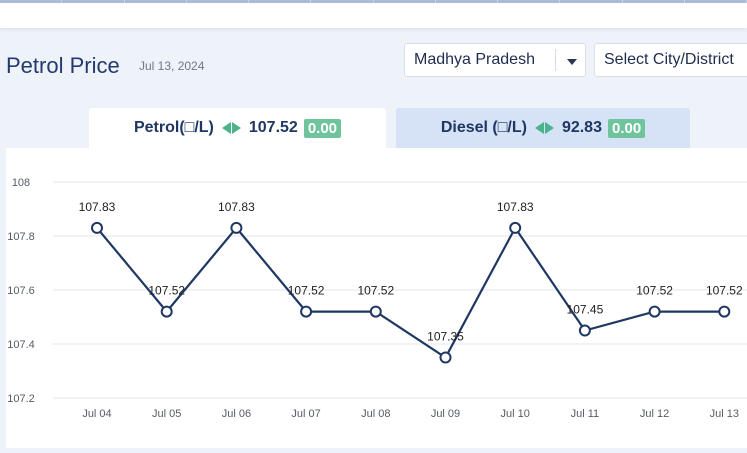  I want to click on petrol-price: 107.52, so click(273, 127).